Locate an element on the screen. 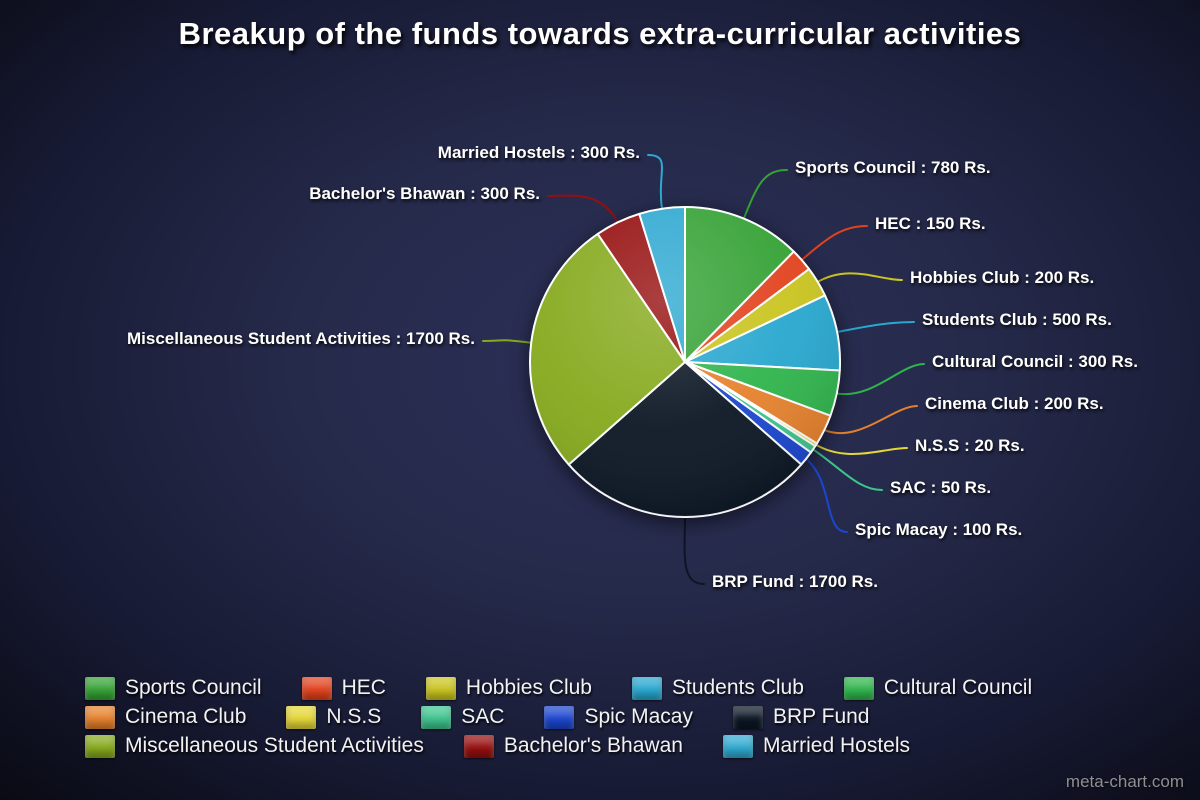 The image size is (1200, 800). legend-label-cinema-club: Cinema Club is located at coordinates (186, 716).